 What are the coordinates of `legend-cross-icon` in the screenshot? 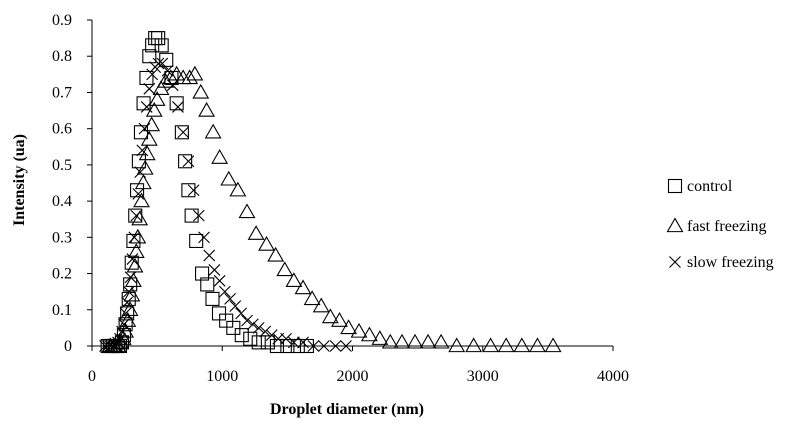 It's located at (675, 262).